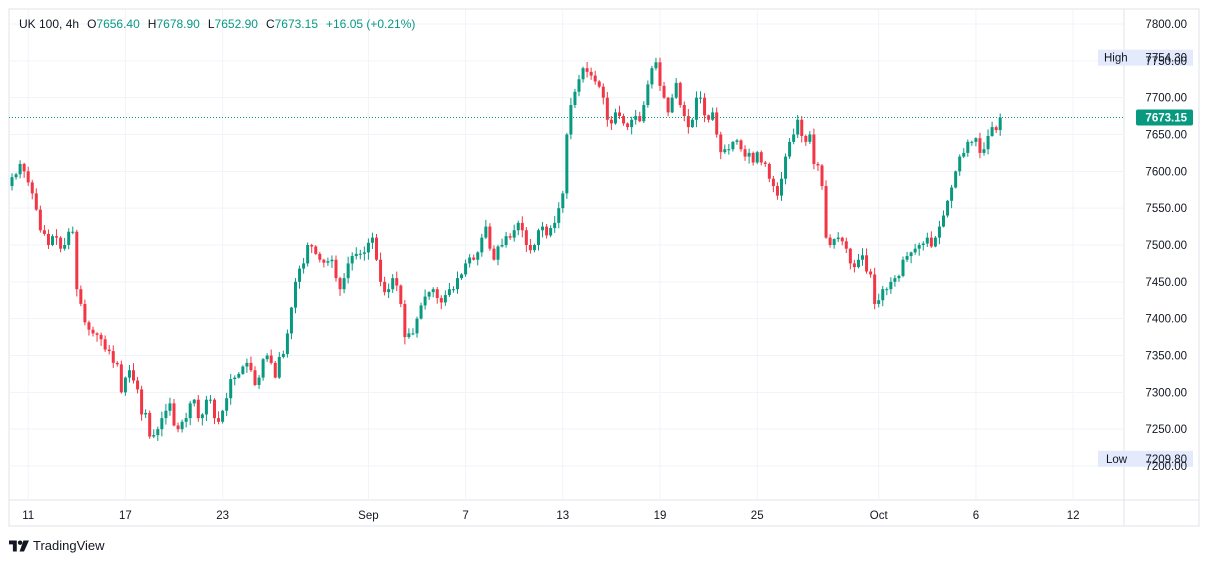 The height and width of the screenshot is (564, 1209). I want to click on last-price-label: 7673.15, so click(1166, 118).